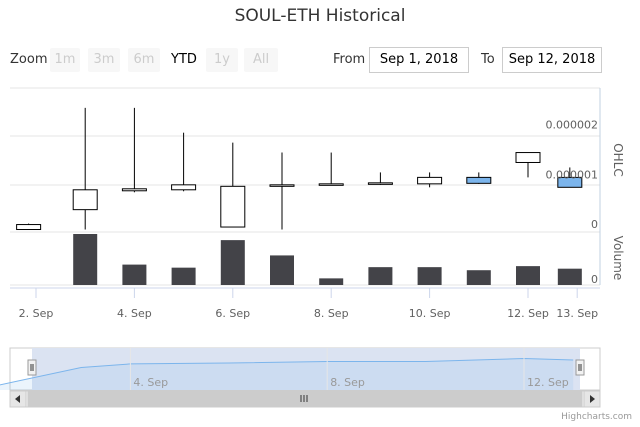 This screenshot has width=640, height=427. I want to click on arrow-left-icon, so click(17, 399).